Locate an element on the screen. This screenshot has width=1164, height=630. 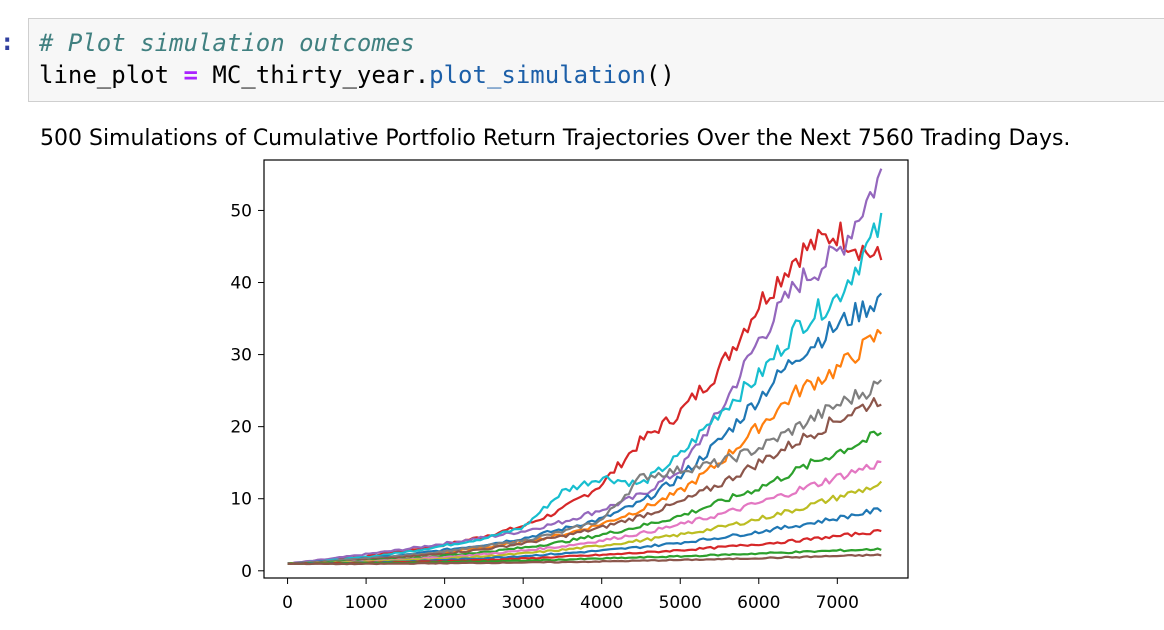
x-tick-label: 6000 is located at coordinates (758, 603).